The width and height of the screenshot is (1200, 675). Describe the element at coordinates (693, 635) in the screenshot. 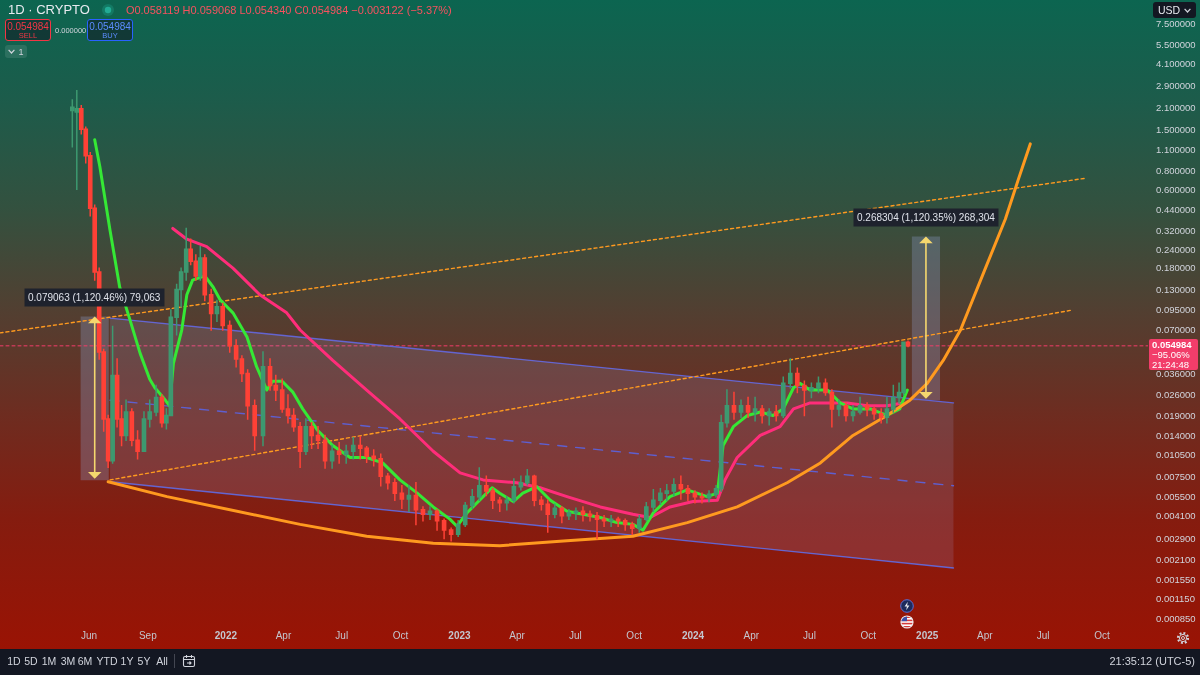

I see `x-tick-label: 2024` at that location.